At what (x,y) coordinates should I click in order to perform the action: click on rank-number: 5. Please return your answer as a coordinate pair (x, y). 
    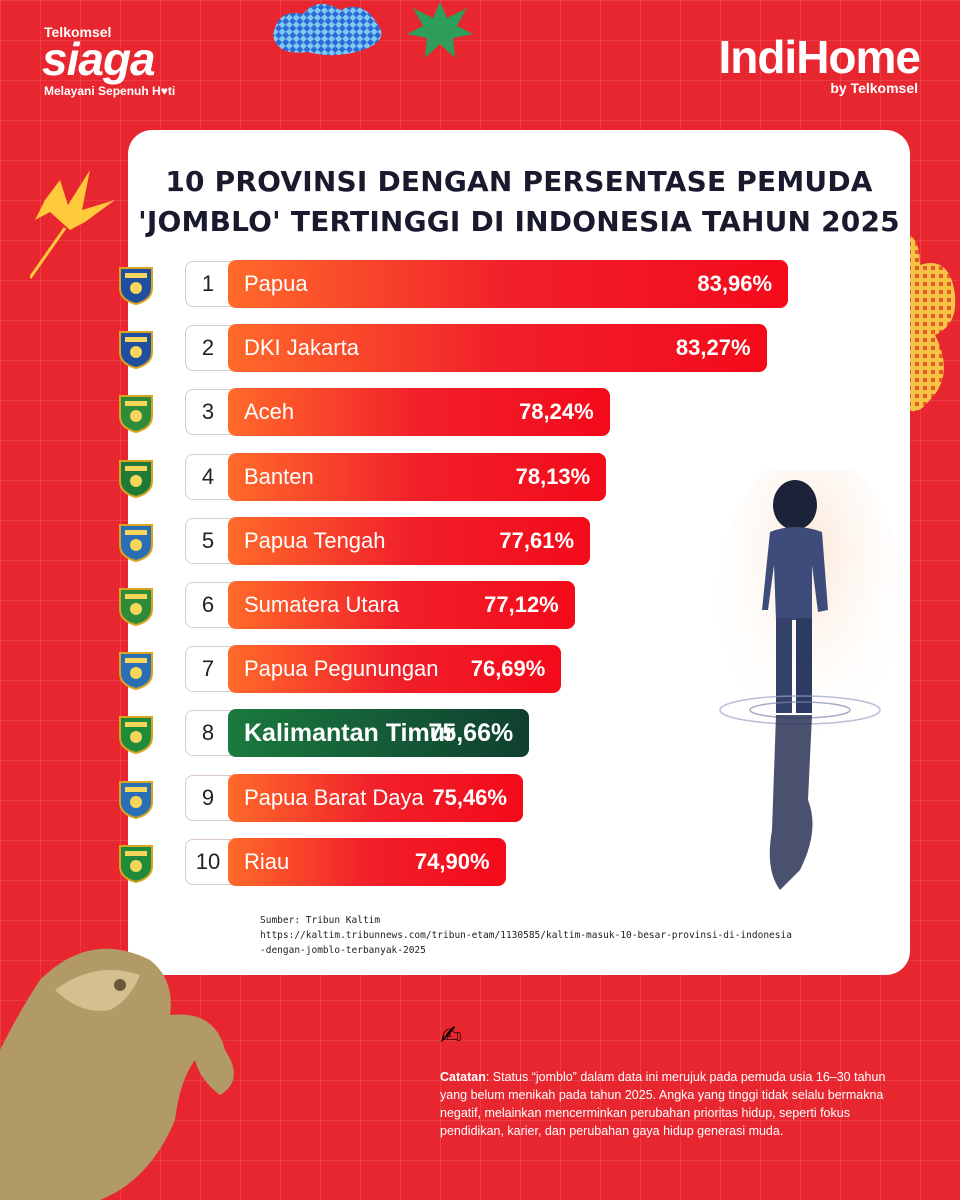
    Looking at the image, I should click on (208, 540).